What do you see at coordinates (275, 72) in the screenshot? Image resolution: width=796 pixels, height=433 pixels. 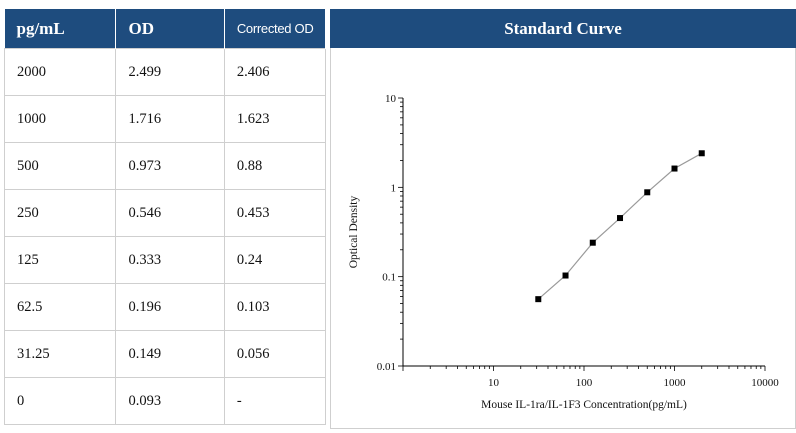 I see `cell-corrected-od: 2.406` at bounding box center [275, 72].